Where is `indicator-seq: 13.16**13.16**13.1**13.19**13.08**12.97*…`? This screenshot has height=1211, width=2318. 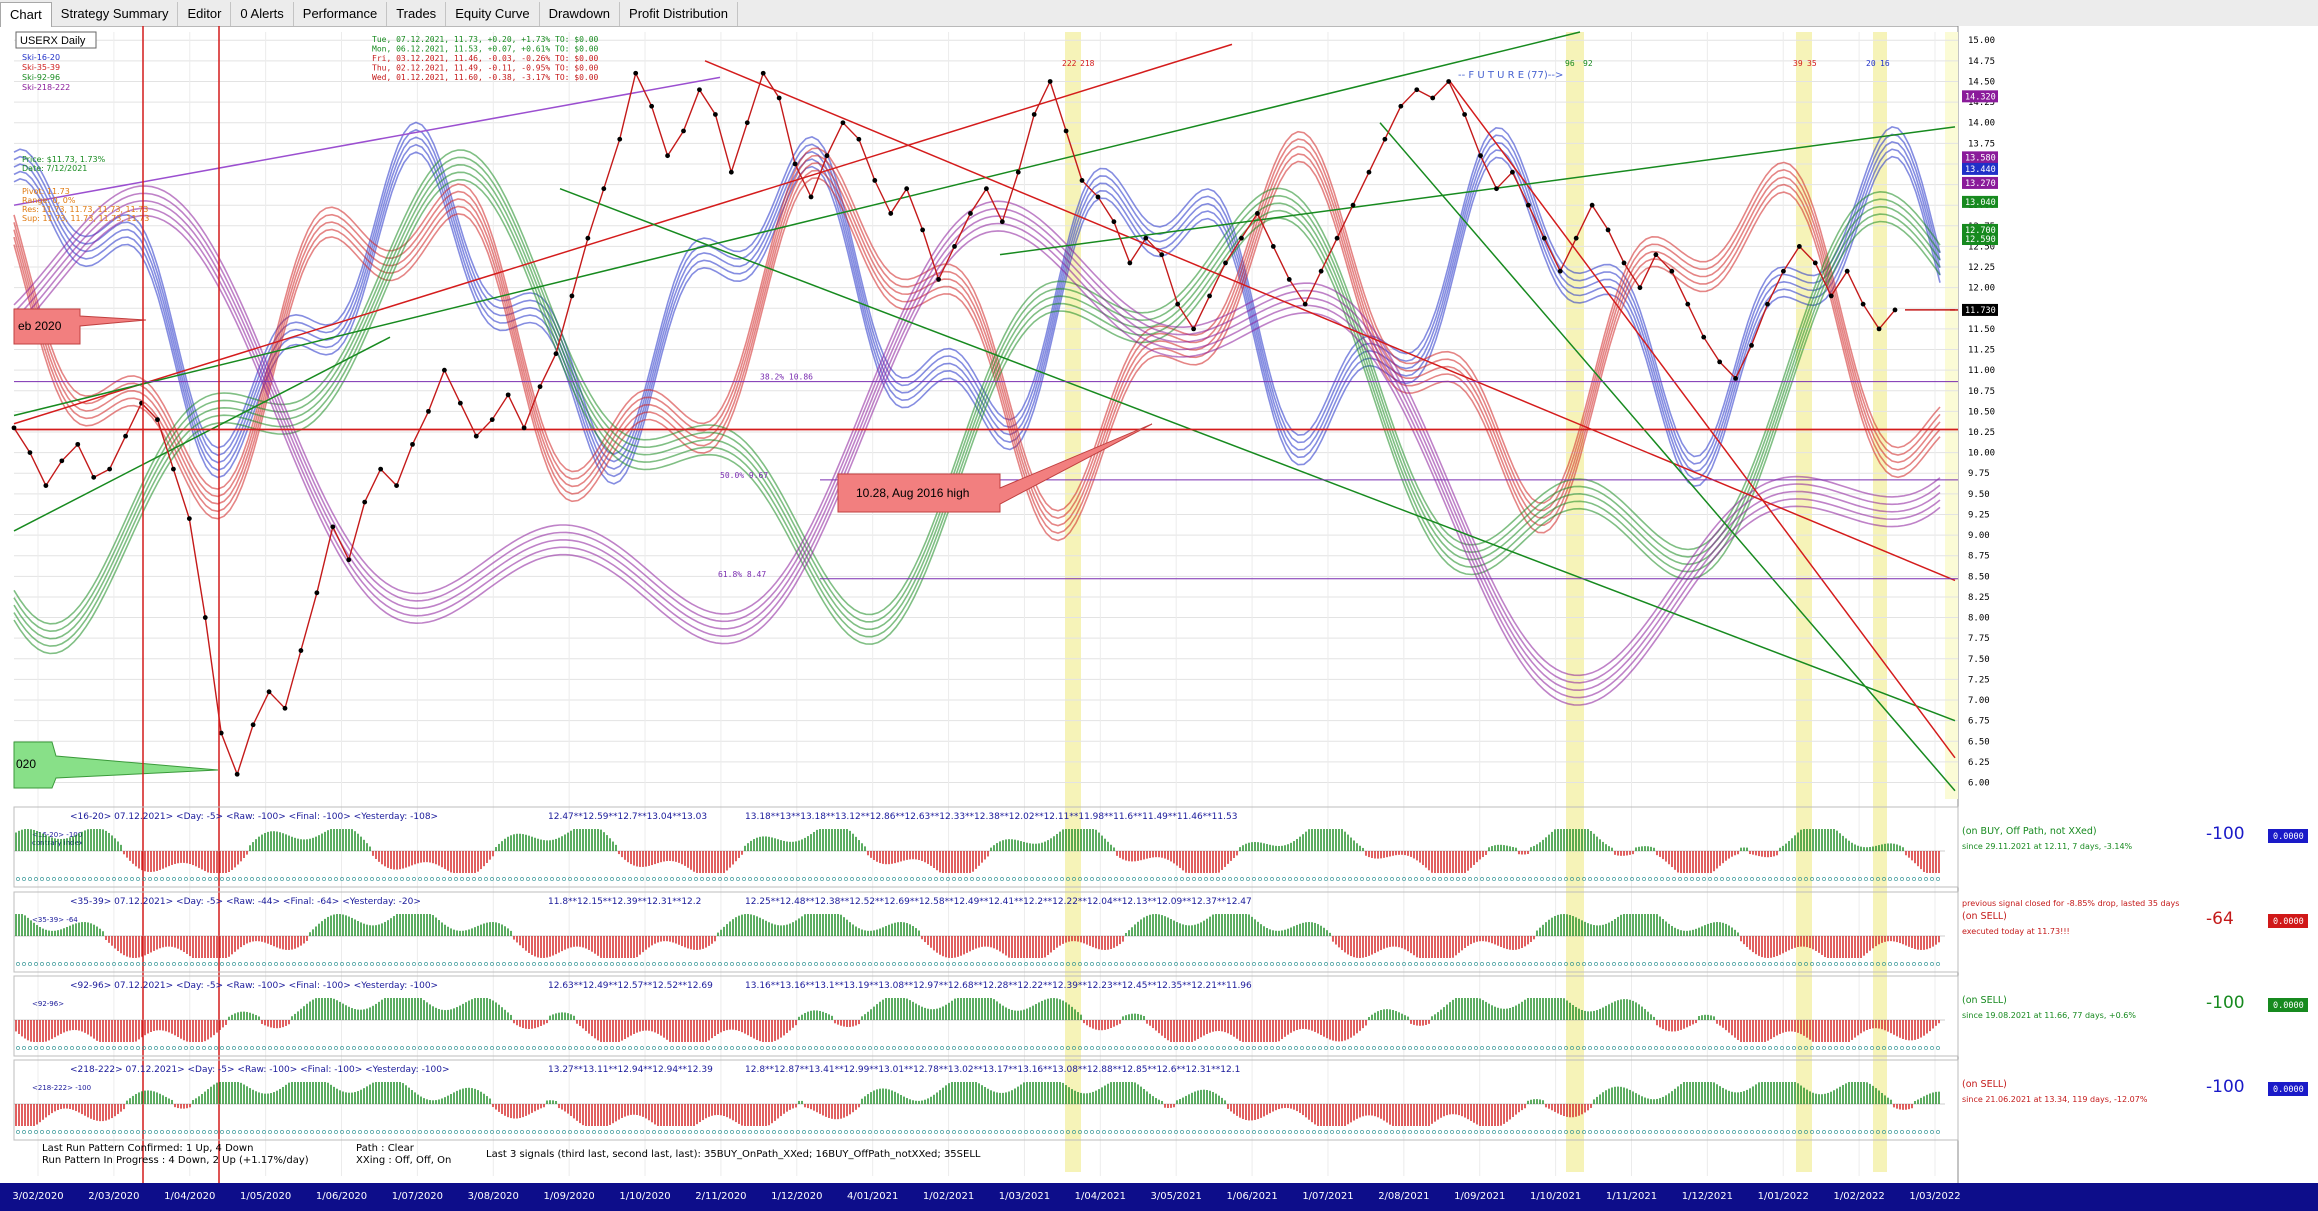 indicator-seq: 13.16**13.16**13.1**13.19**13.08**12.97*… is located at coordinates (998, 986).